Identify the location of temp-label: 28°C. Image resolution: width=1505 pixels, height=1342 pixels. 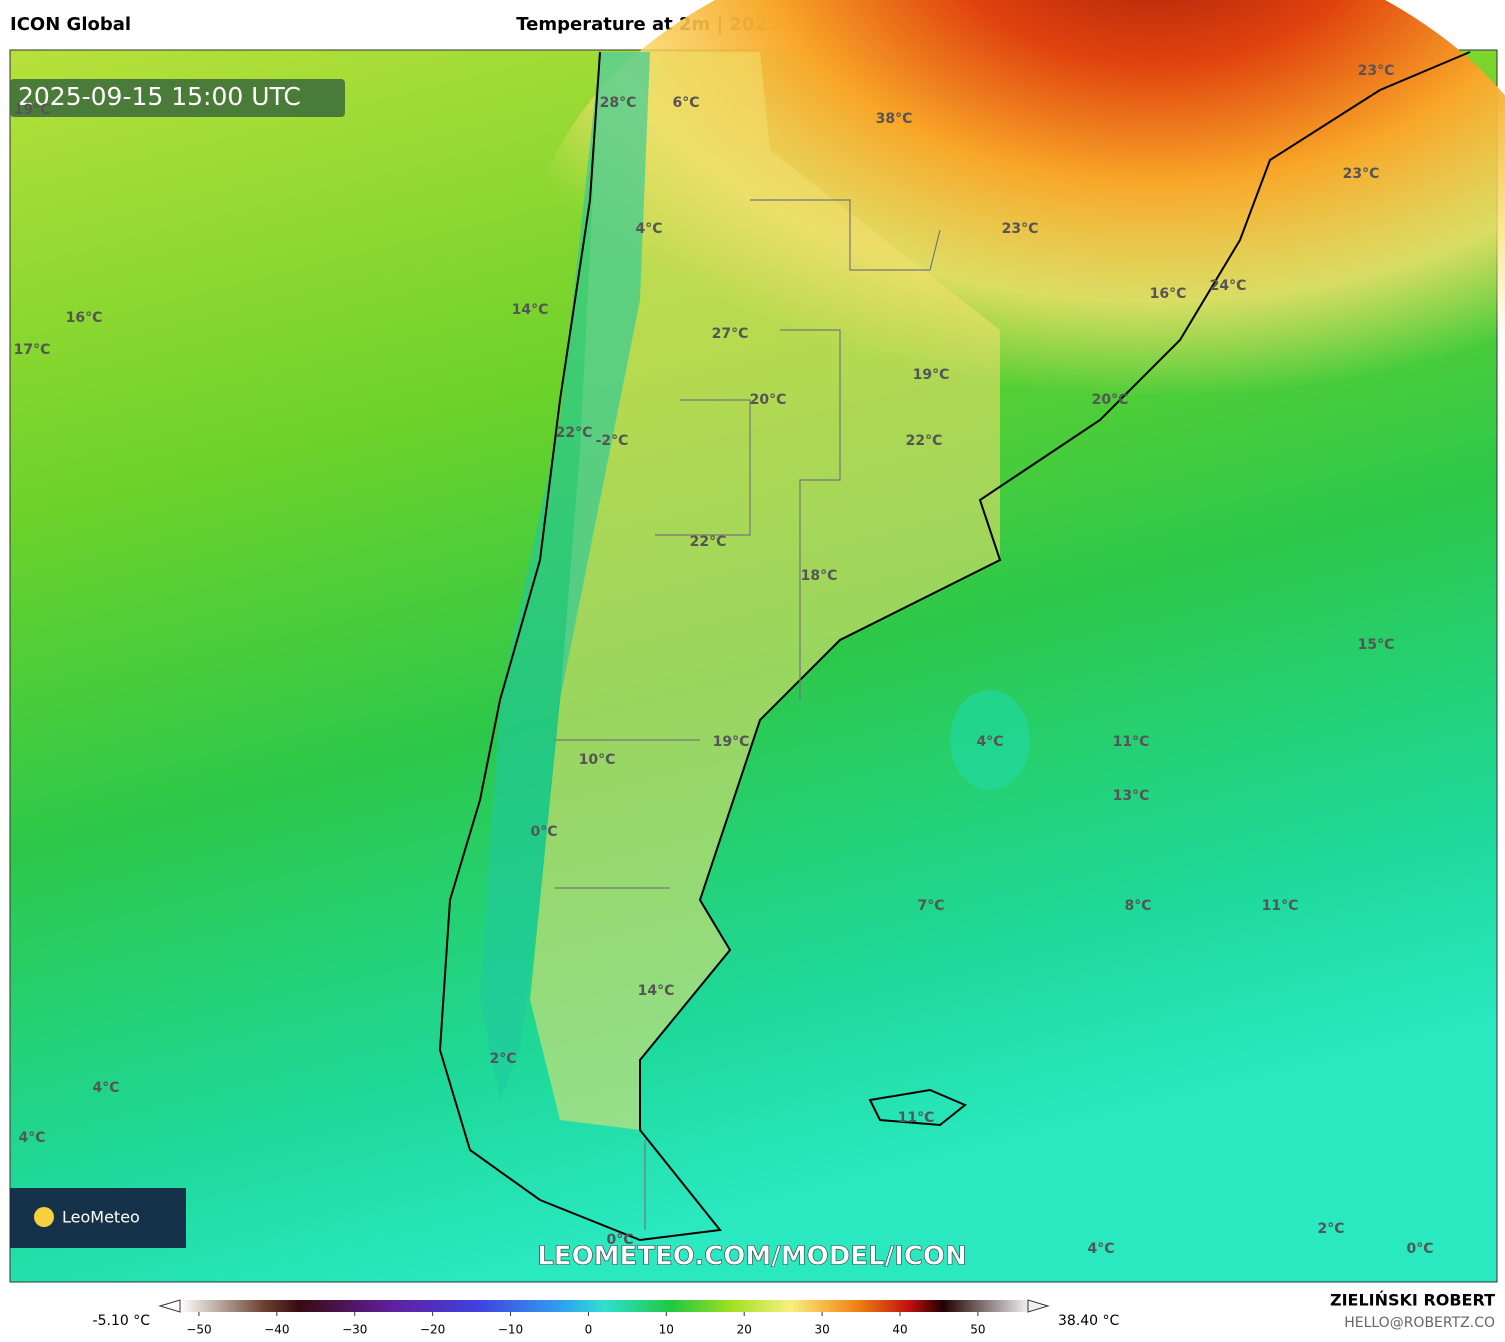
(618, 103).